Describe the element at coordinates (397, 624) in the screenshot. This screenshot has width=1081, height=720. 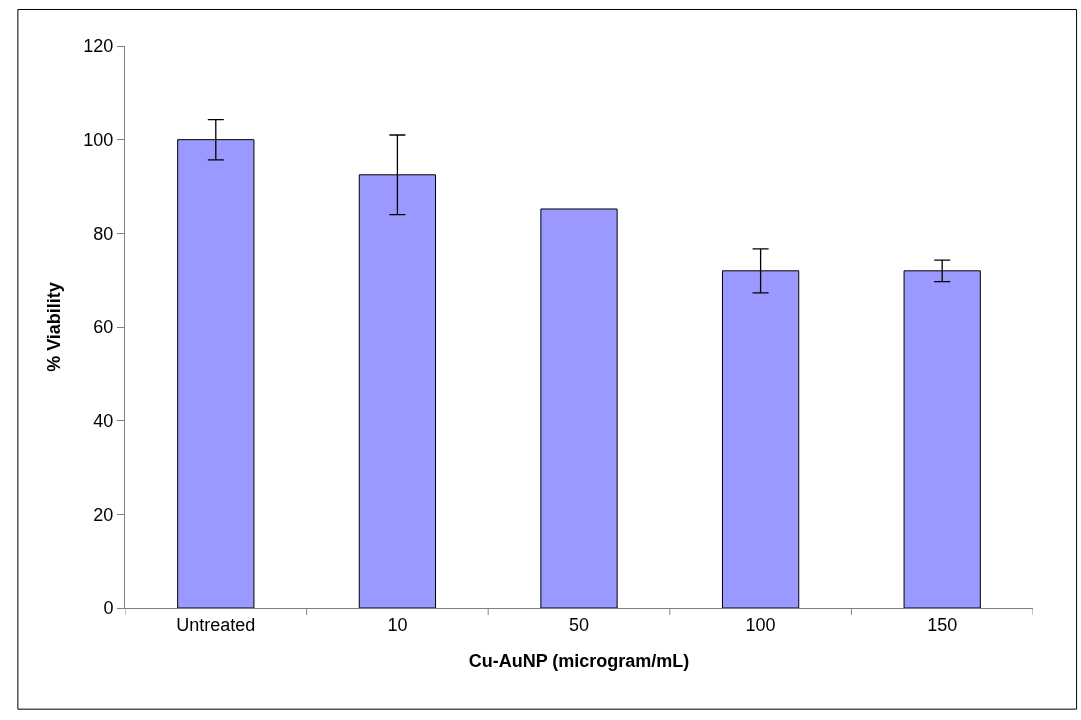
I see `x-tick-label: 10` at that location.